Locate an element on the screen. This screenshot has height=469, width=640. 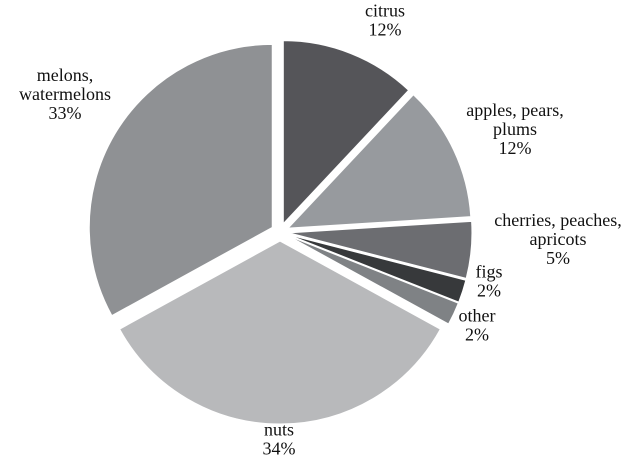
slice-percent-figs: 2% is located at coordinates (489, 291).